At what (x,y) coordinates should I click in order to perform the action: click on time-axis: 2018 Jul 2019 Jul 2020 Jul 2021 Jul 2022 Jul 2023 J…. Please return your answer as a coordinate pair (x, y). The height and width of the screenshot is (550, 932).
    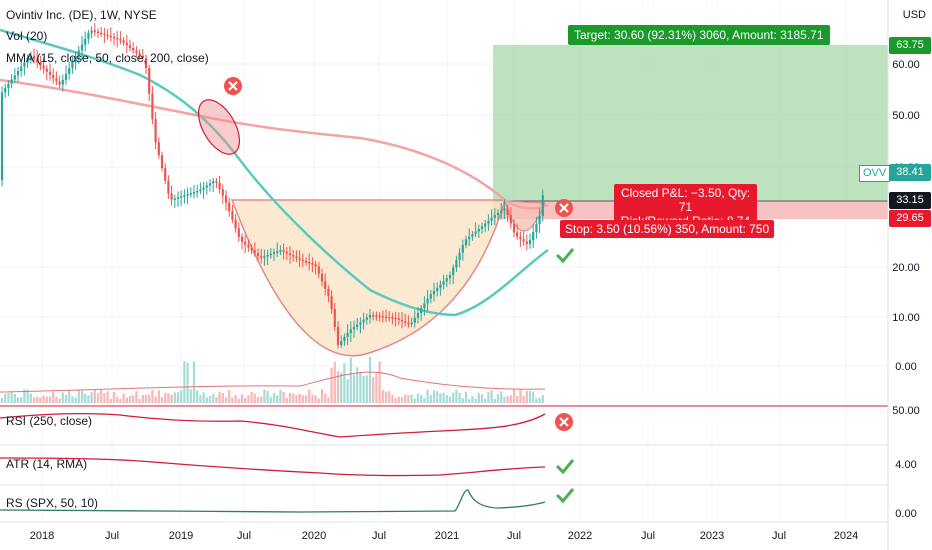
    Looking at the image, I should click on (444, 536).